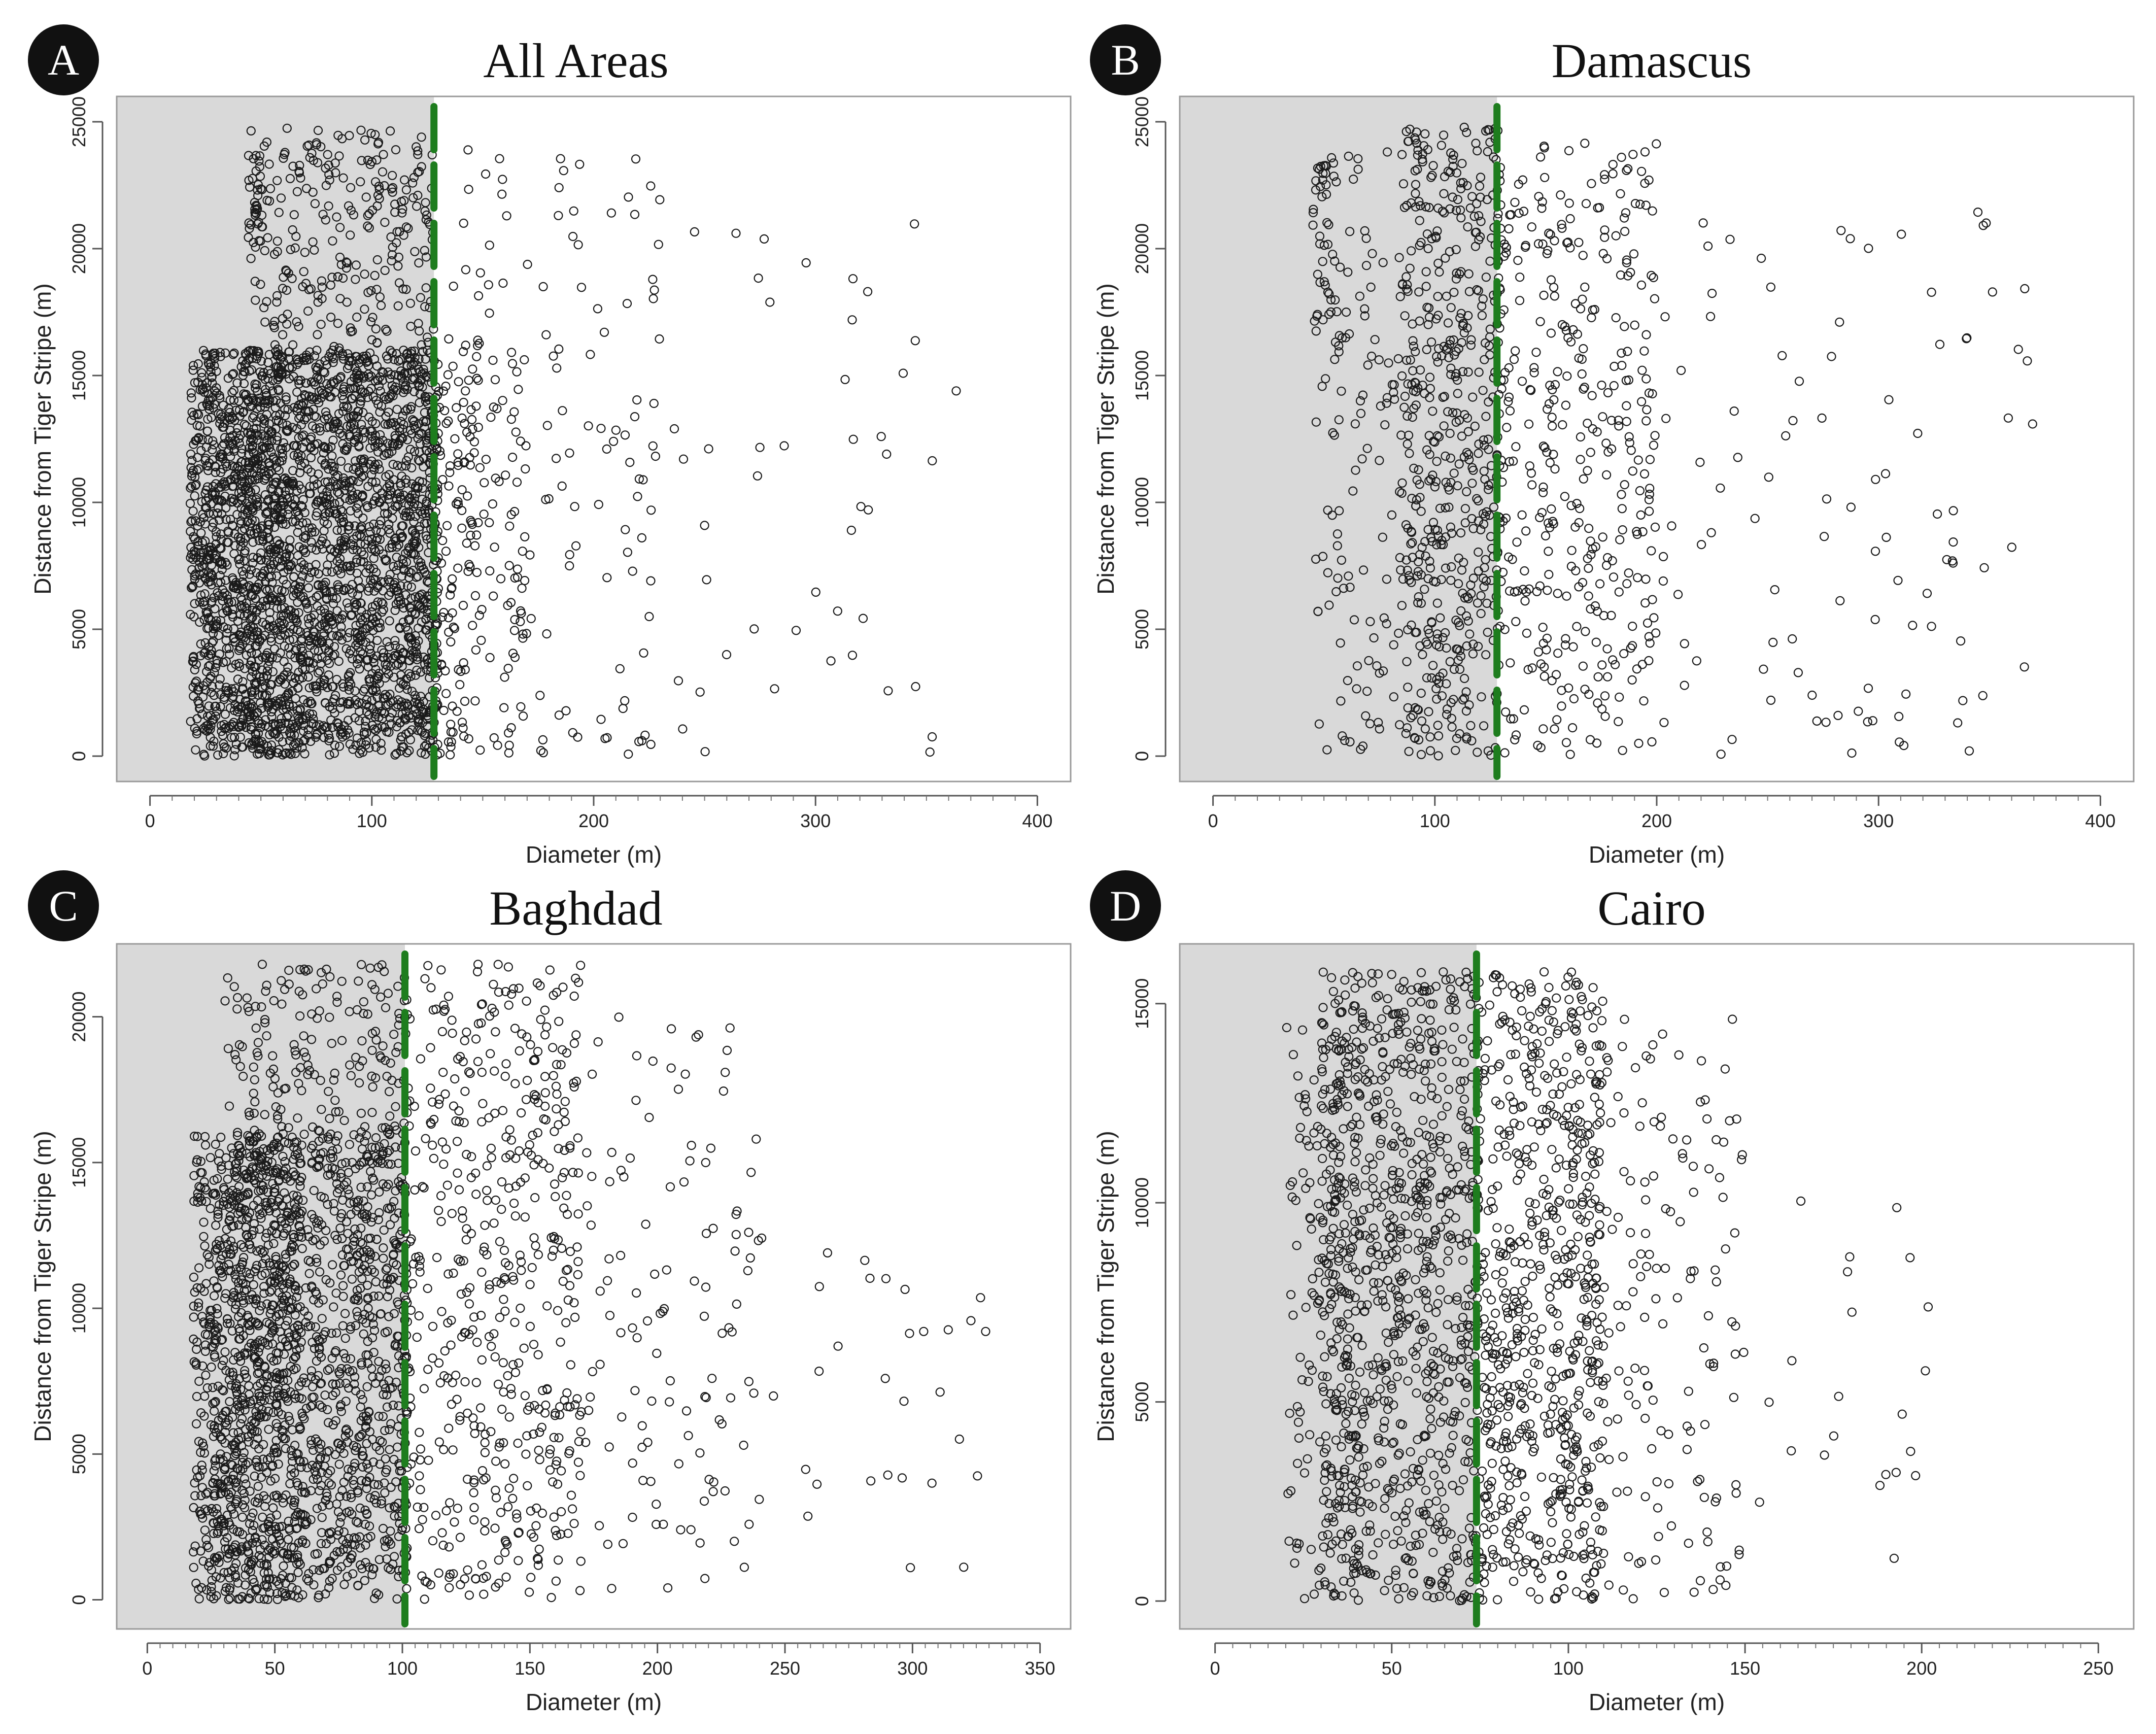  What do you see at coordinates (1105, 439) in the screenshot?
I see `panel-b-y-label: Distance from Tiger Stripe (m)` at bounding box center [1105, 439].